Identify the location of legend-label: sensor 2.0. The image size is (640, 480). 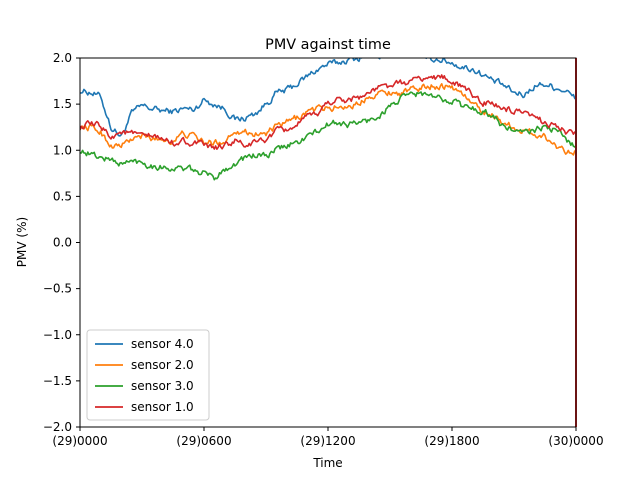
(162, 365).